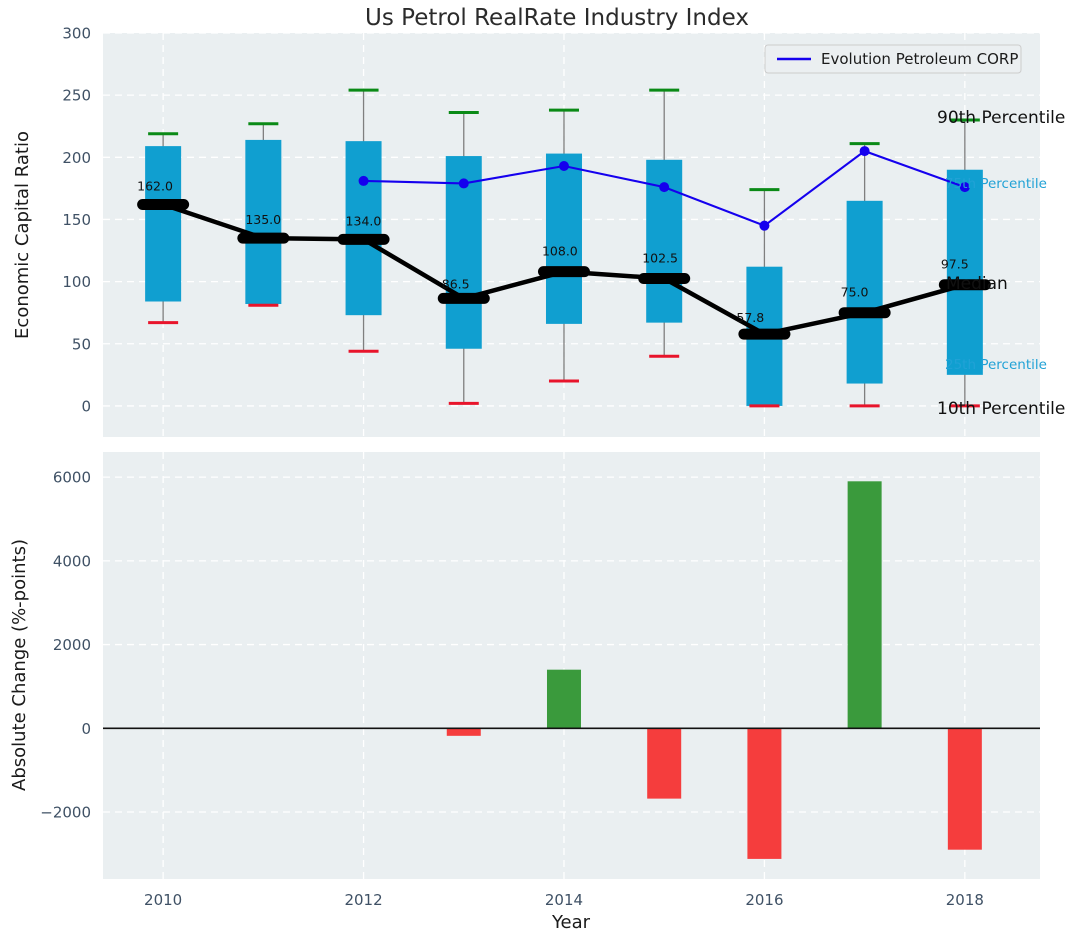 The image size is (1077, 942). I want to click on x-axis-title: Year, so click(571, 922).